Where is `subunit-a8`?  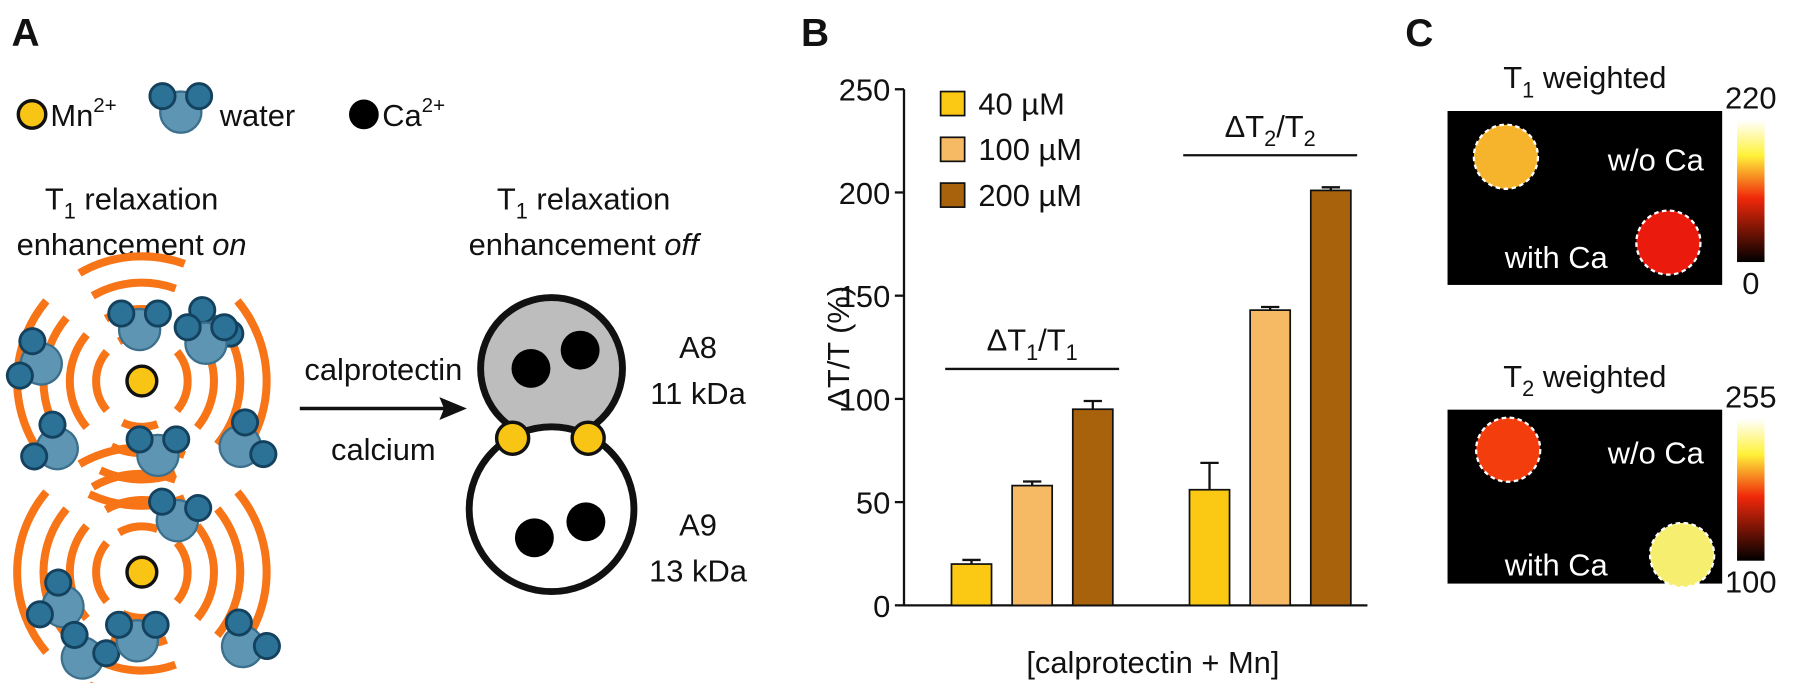
subunit-a8 is located at coordinates (551, 368).